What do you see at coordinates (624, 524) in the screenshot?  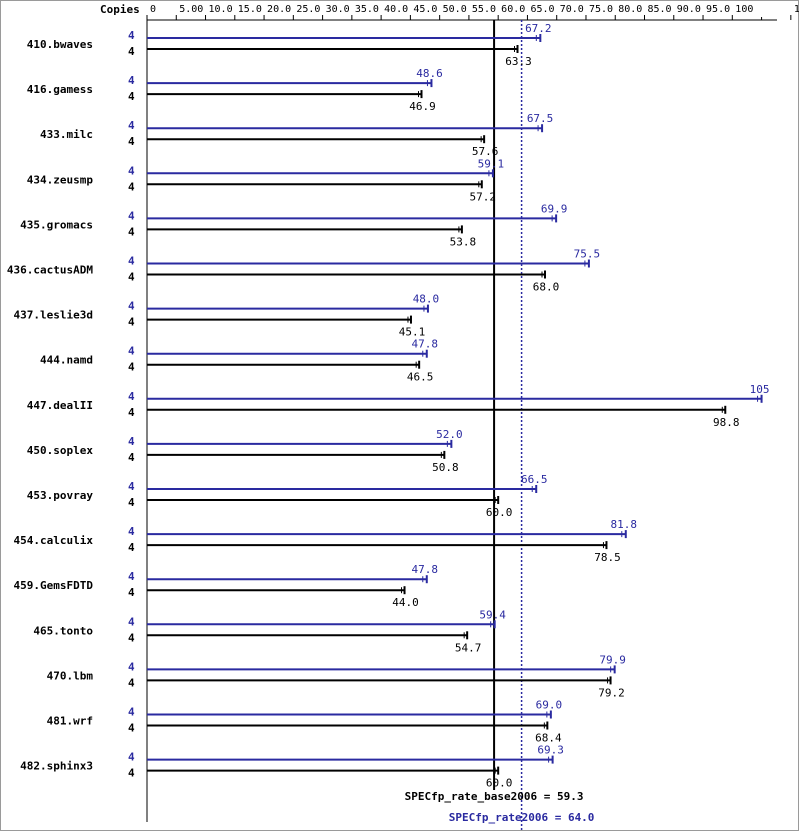 I see `peak-value-label: 81.8` at bounding box center [624, 524].